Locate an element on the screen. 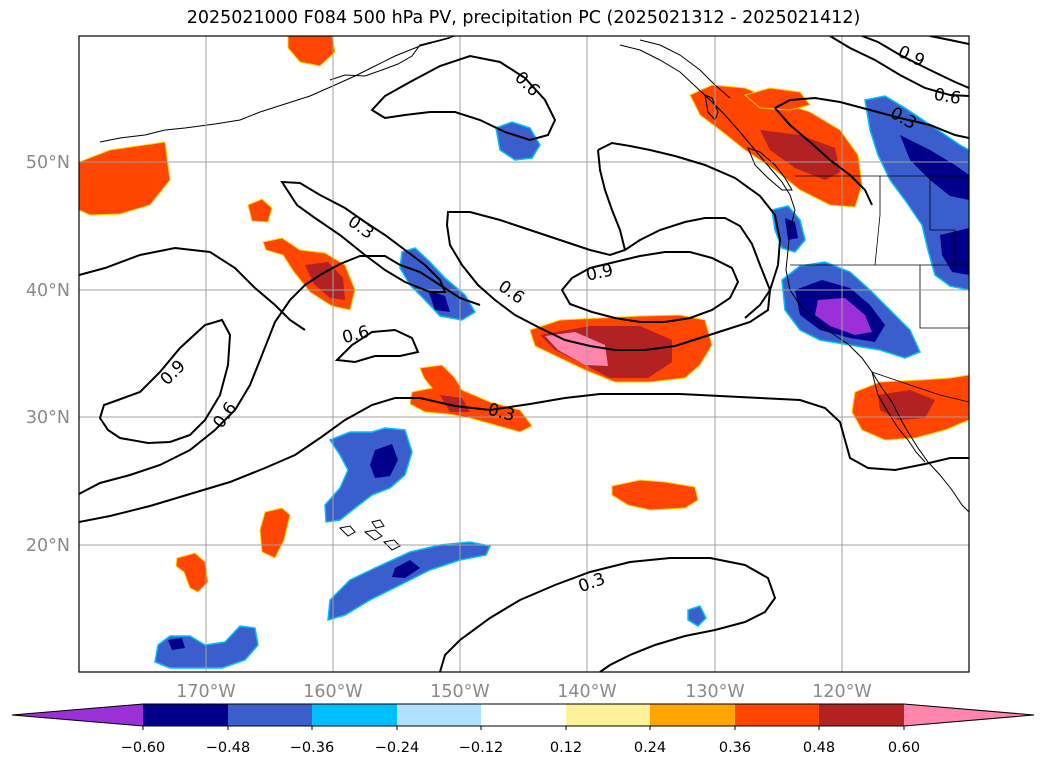 Image resolution: width=1047 pixels, height=765 pixels. colorbar-extend-low is located at coordinates (77, 715).